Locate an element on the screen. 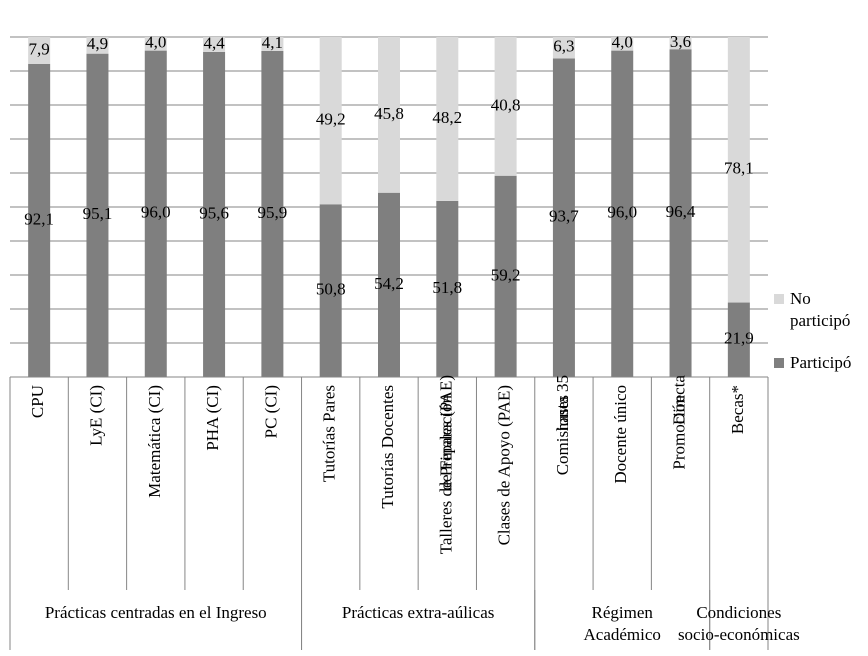 Image resolution: width=868 pixels, height=656 pixels. data-label: 95,6 is located at coordinates (214, 212).